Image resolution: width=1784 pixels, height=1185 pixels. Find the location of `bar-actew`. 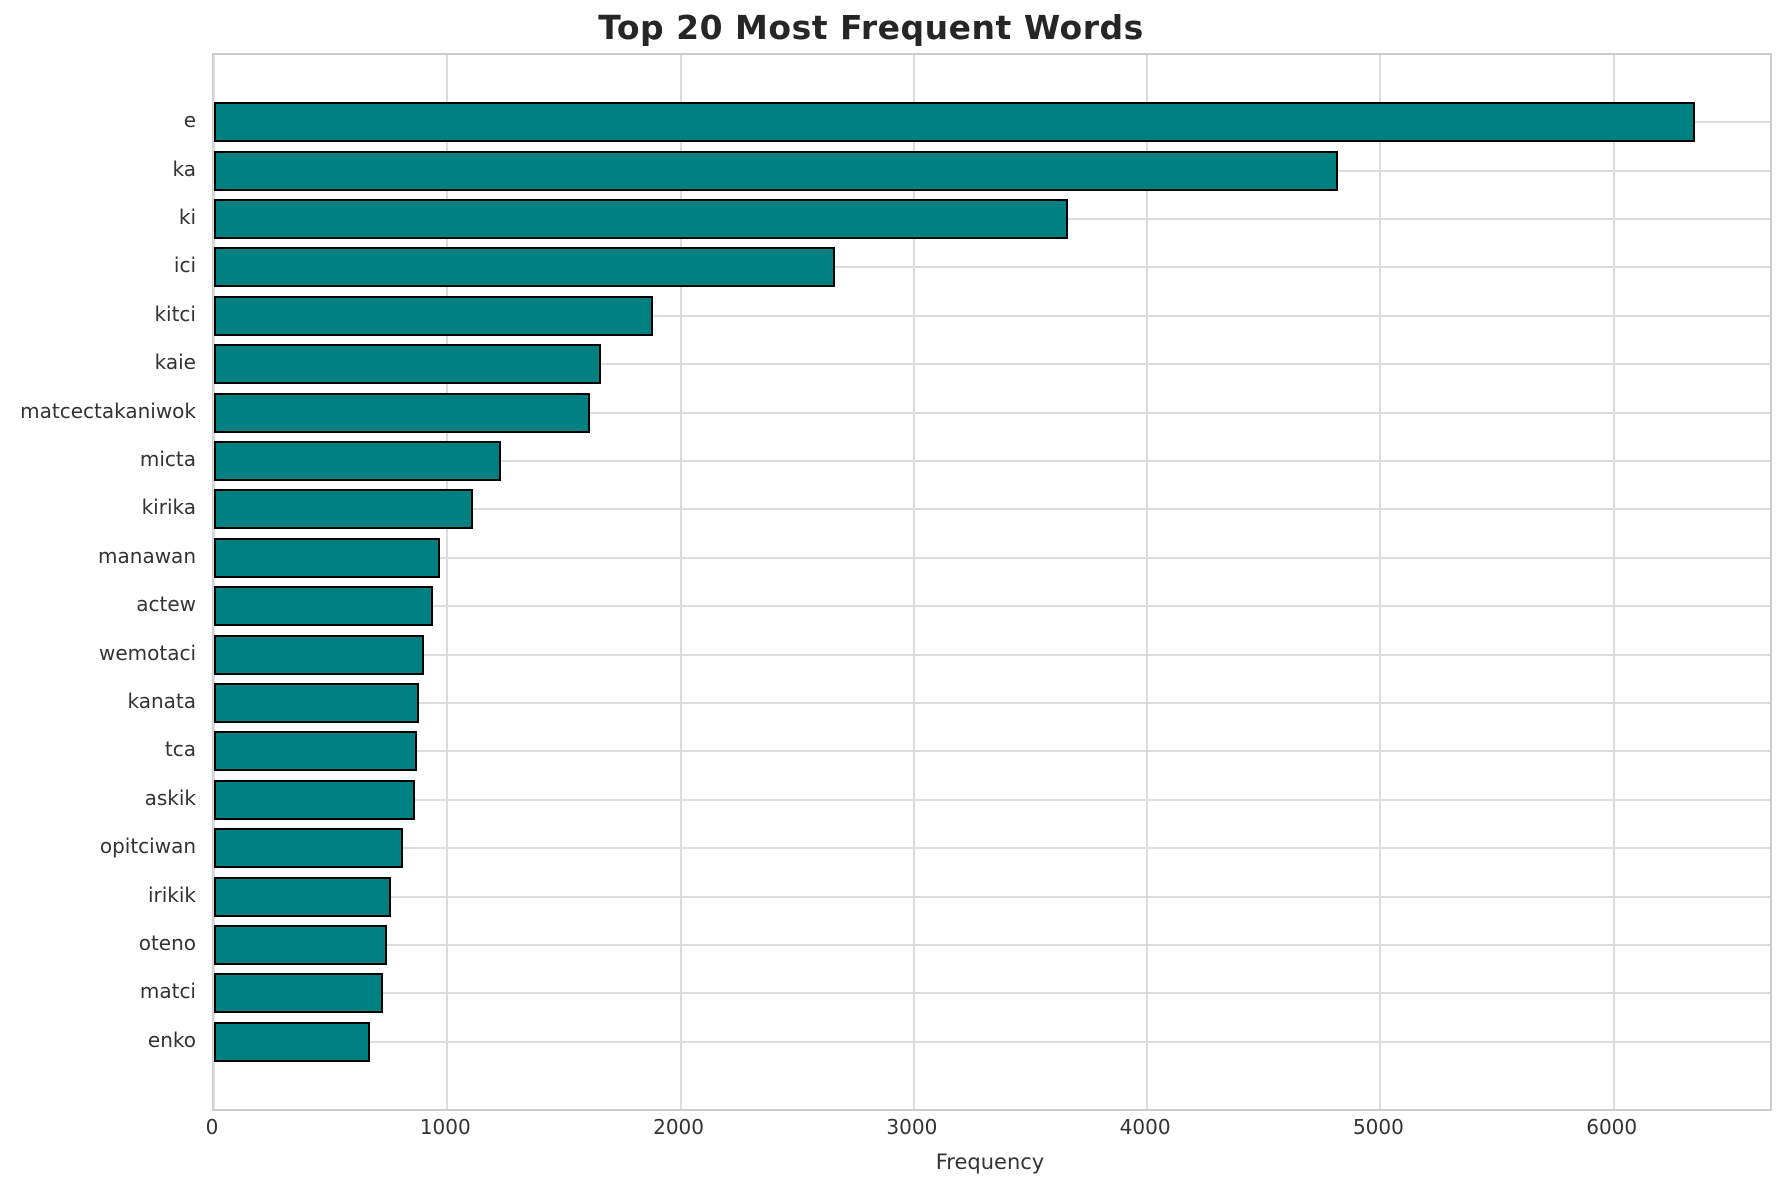

bar-actew is located at coordinates (324, 606).